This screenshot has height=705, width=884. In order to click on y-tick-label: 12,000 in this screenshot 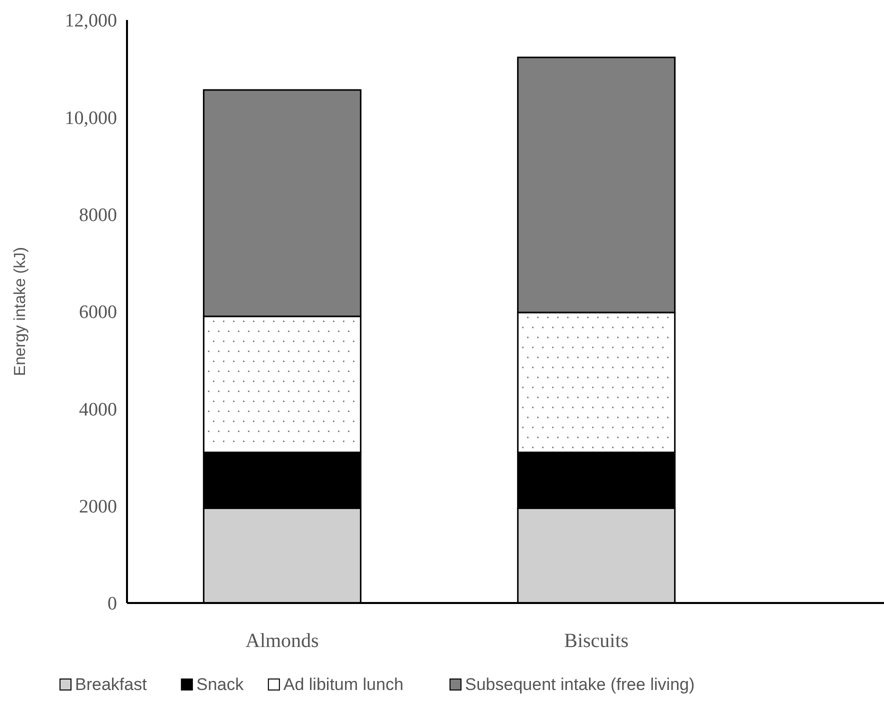, I will do `click(90, 21)`.